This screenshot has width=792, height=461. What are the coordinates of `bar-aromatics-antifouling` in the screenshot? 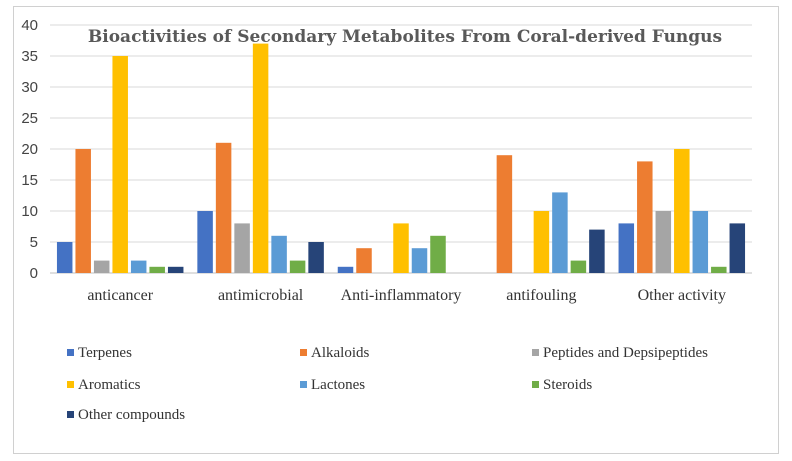 It's located at (541, 242).